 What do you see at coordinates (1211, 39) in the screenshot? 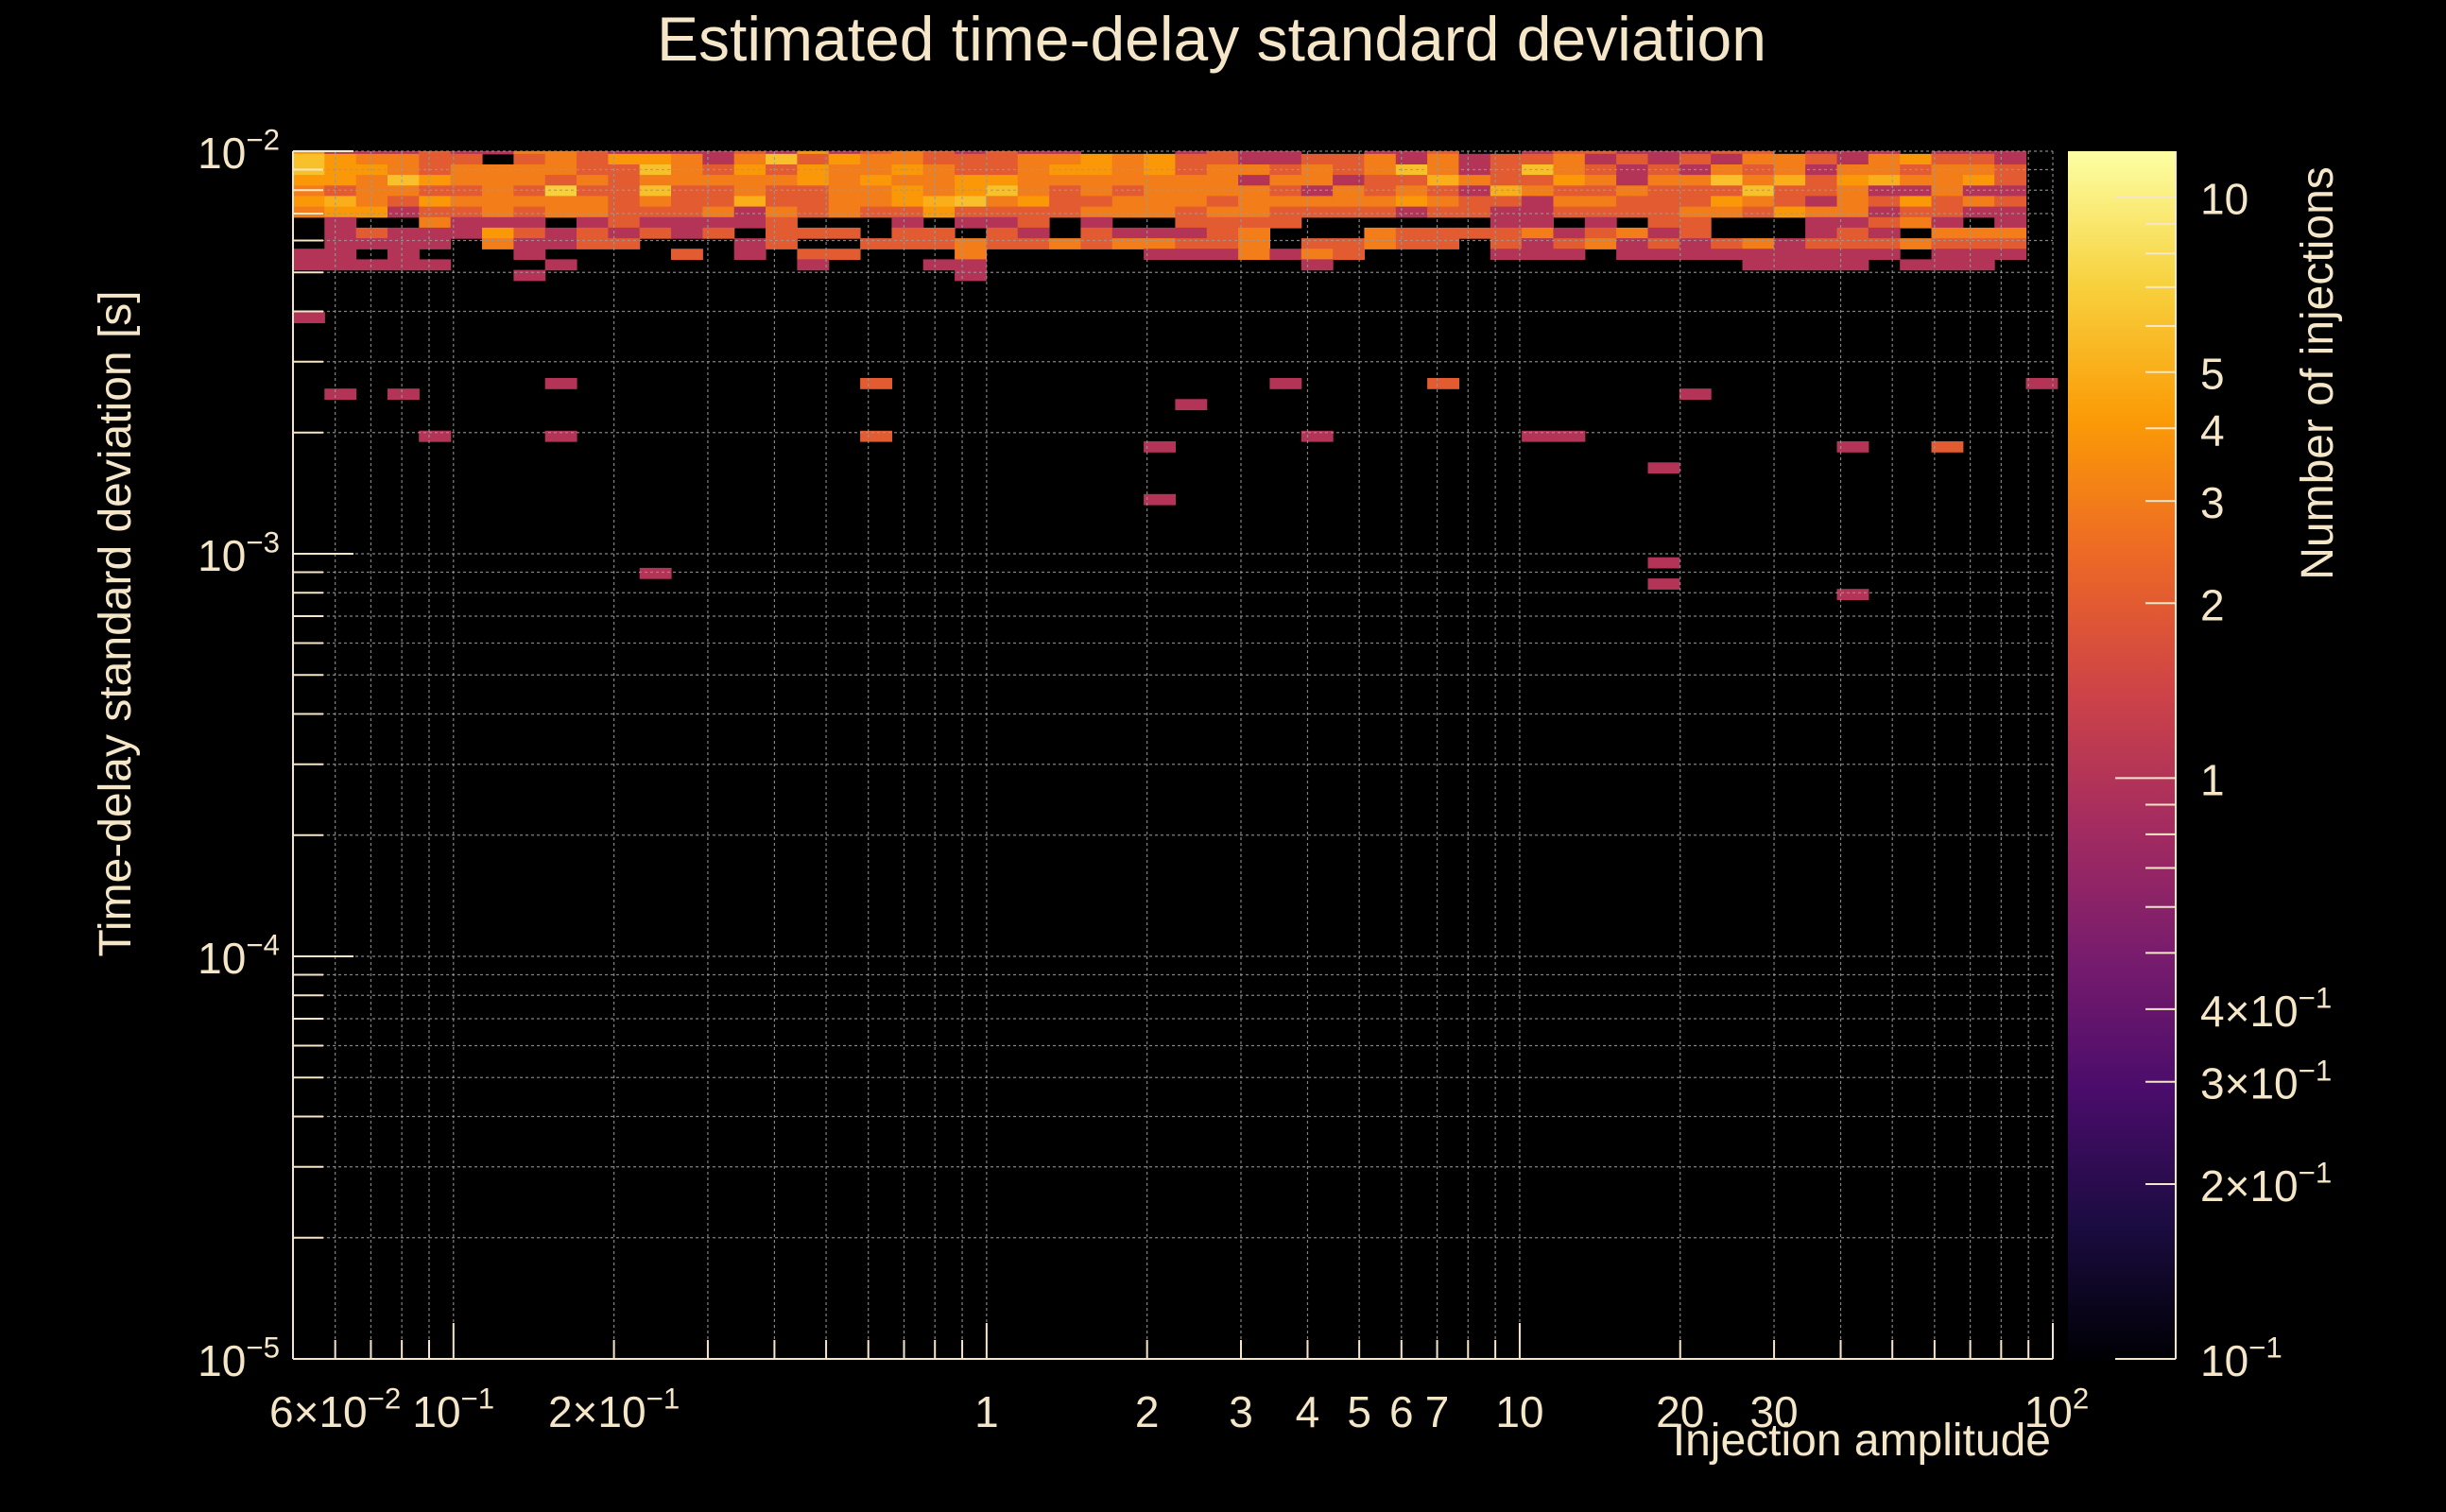
I see `chart-title: Estimated time-delay standard deviation` at bounding box center [1211, 39].